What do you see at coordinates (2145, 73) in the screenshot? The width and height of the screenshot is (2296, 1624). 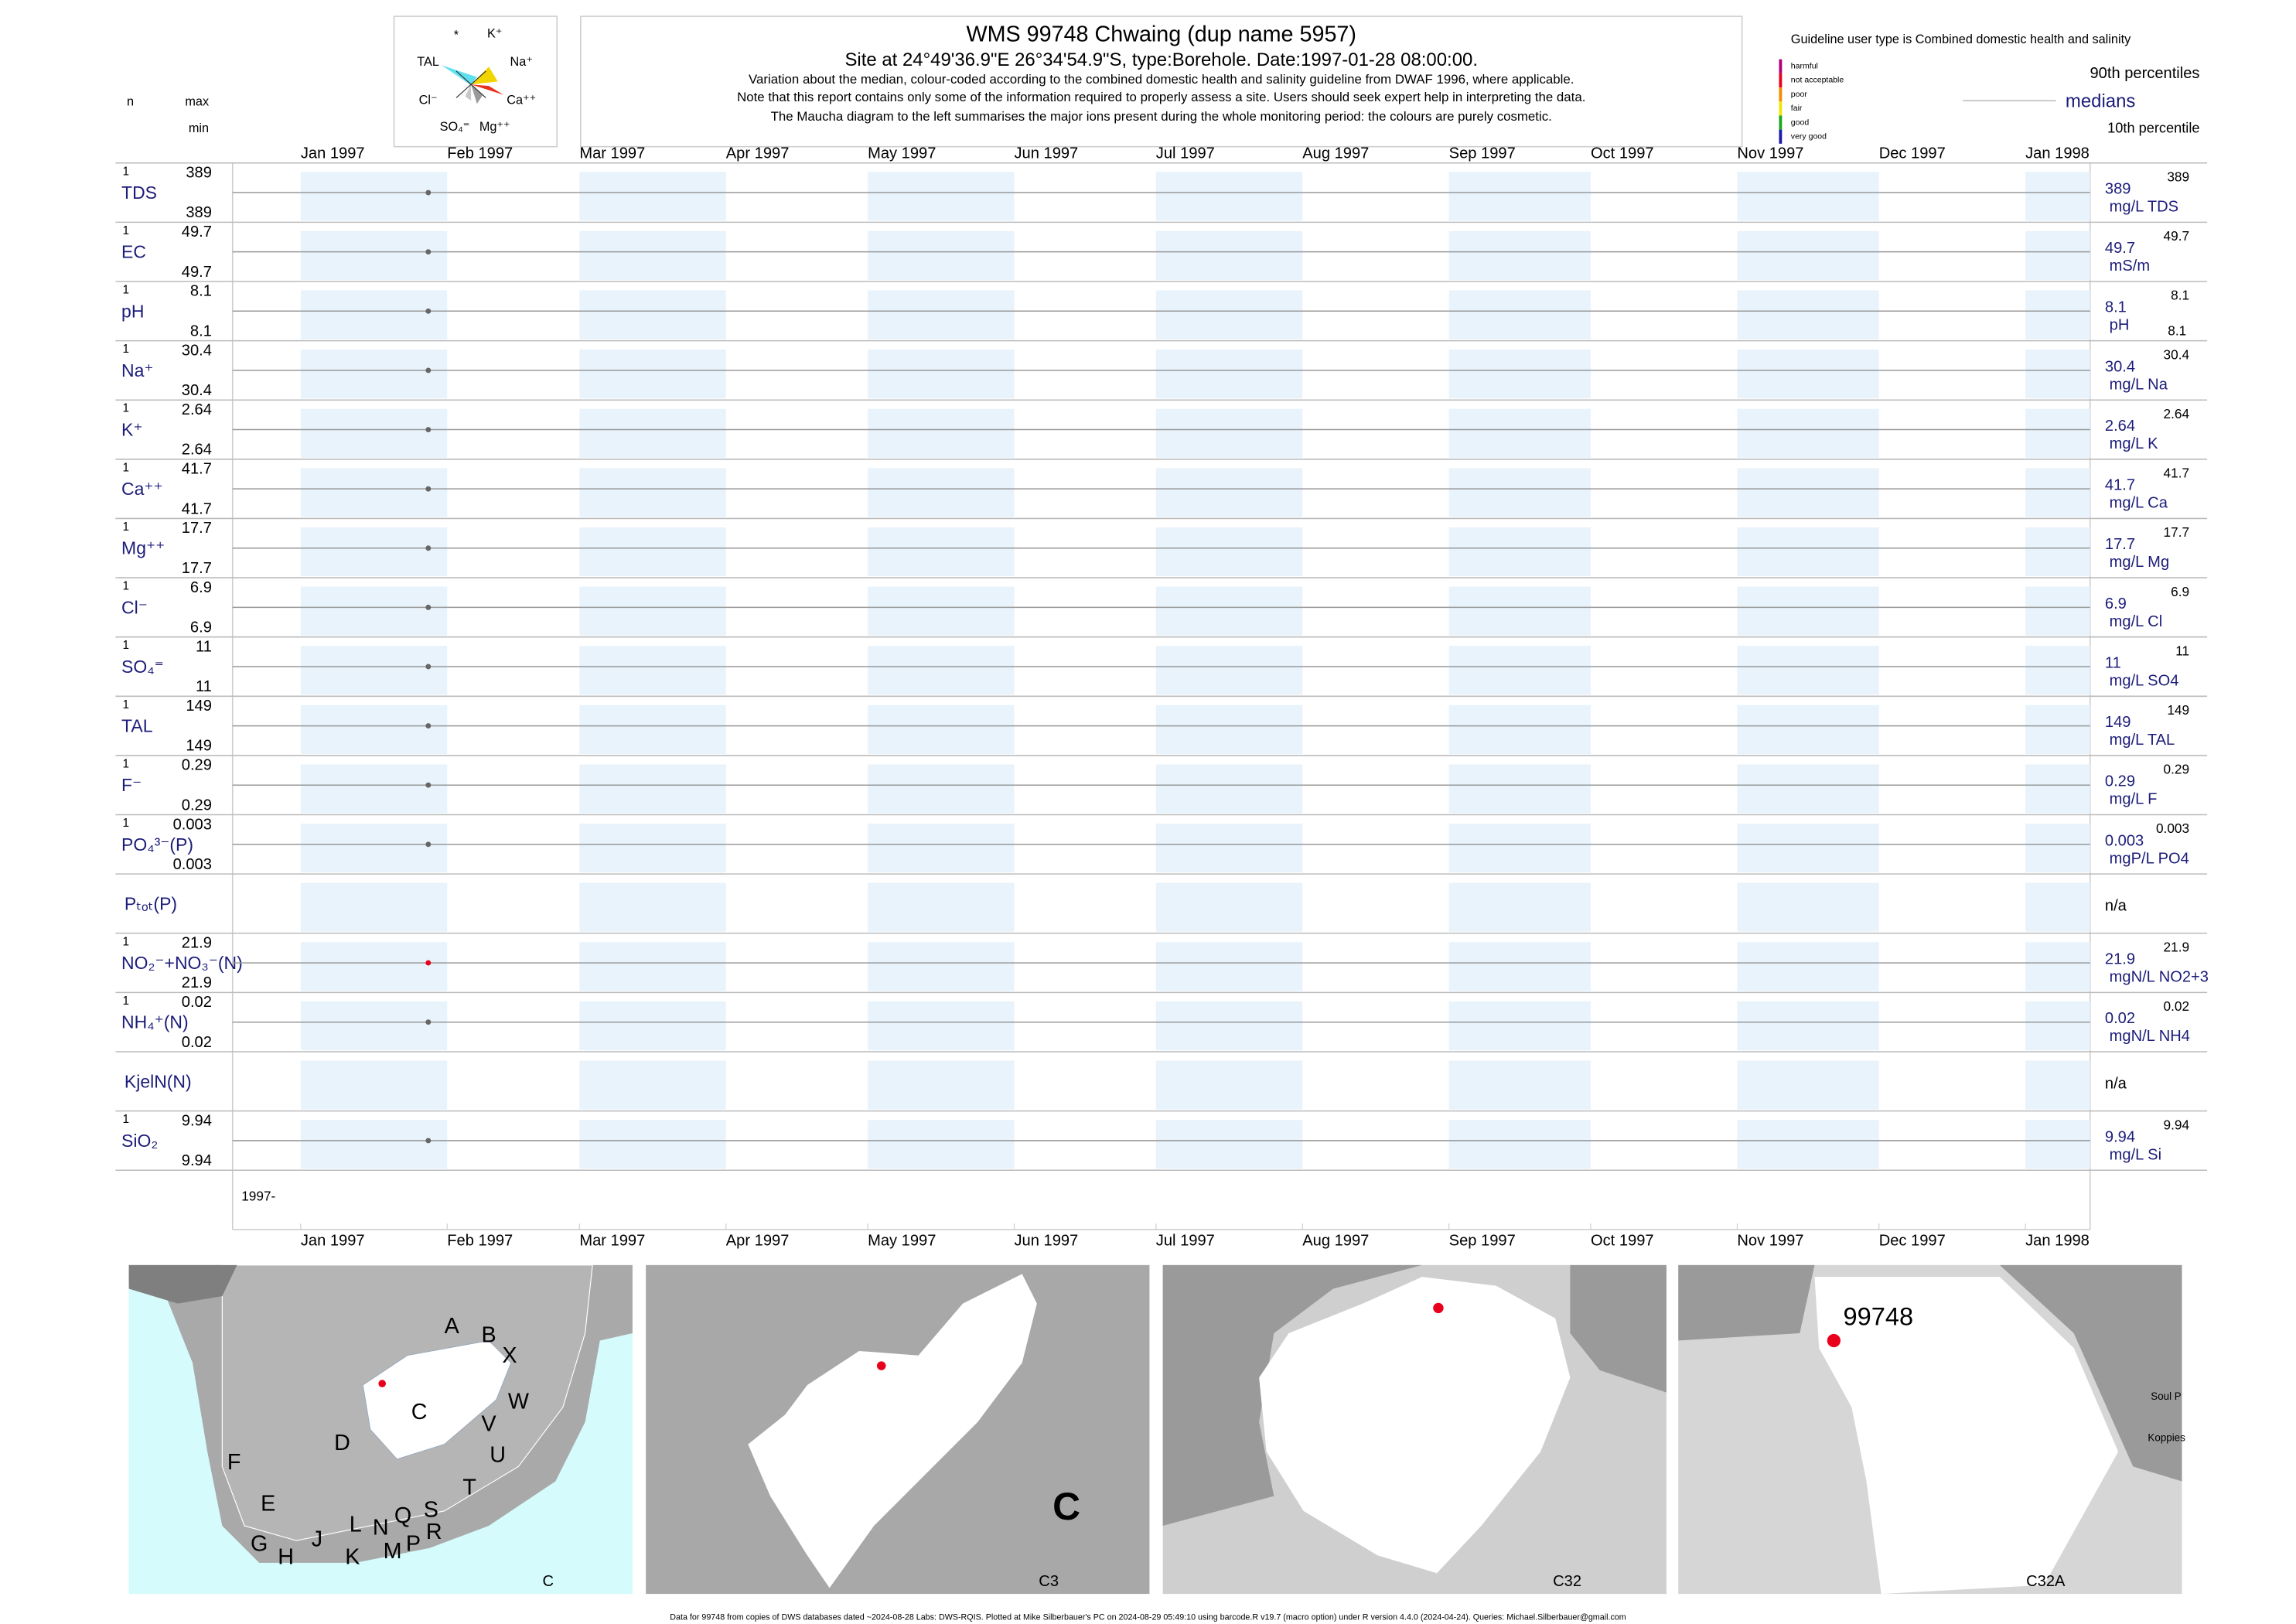 I see `legend-p90: 90th percentiles` at bounding box center [2145, 73].